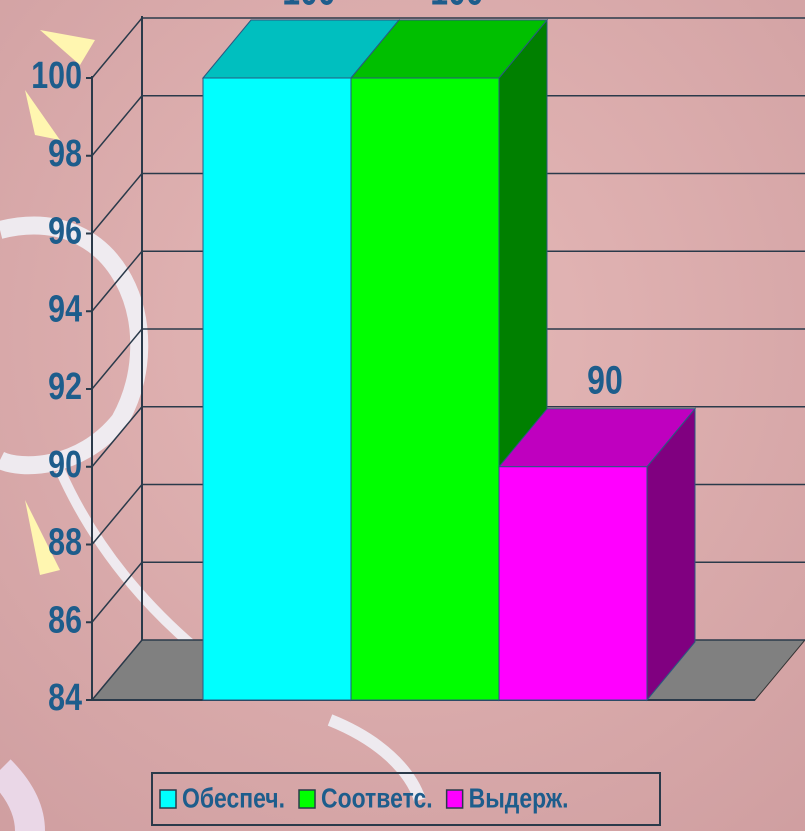 The width and height of the screenshot is (805, 836). What do you see at coordinates (65, 309) in the screenshot?
I see `y-tick-label: 94` at bounding box center [65, 309].